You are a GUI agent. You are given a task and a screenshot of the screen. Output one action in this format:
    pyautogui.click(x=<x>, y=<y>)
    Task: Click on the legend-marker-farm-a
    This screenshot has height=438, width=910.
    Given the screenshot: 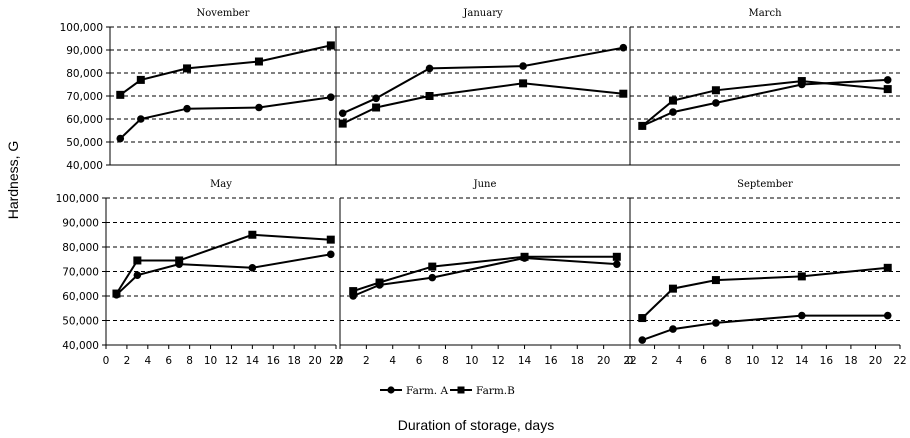 What is the action you would take?
    pyautogui.click(x=391, y=390)
    